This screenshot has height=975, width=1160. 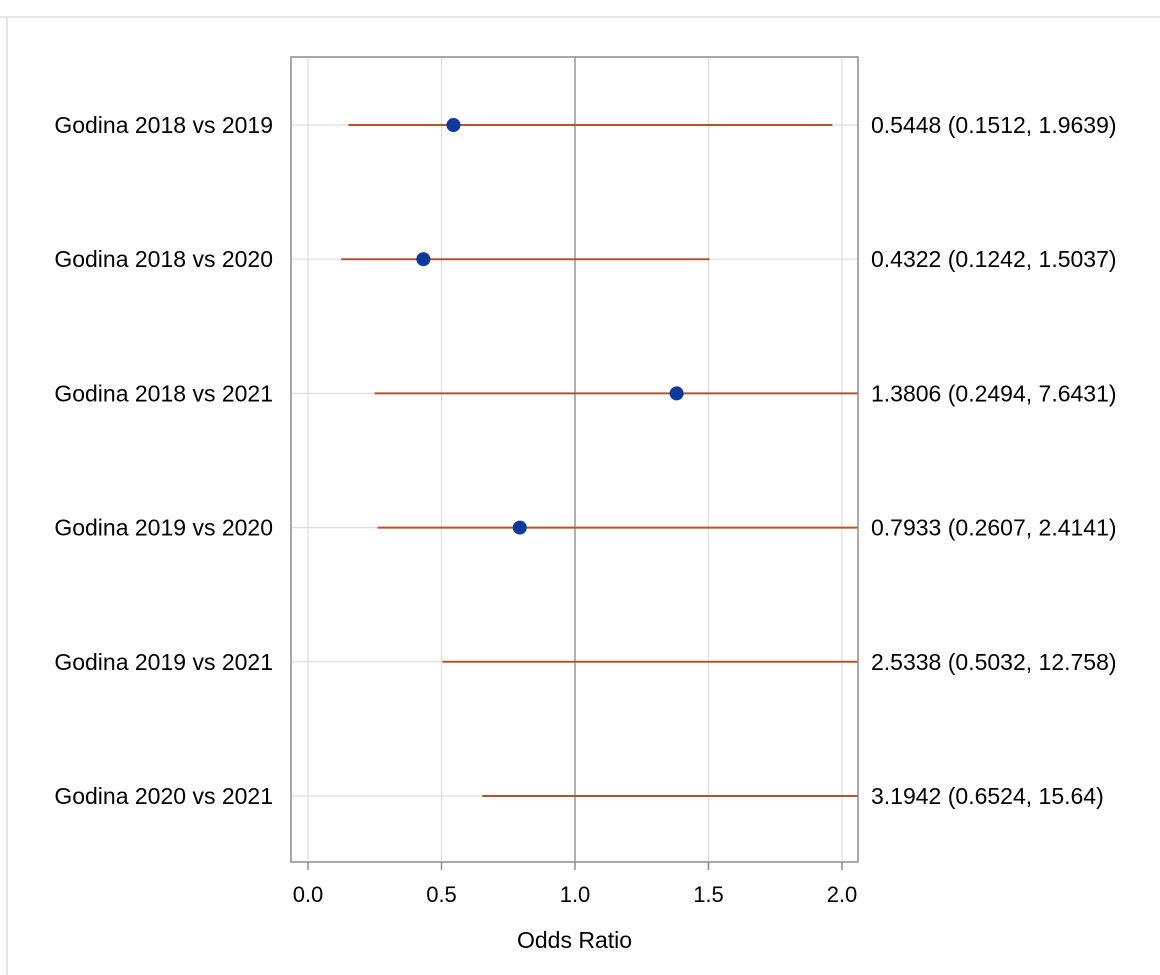 I want to click on panel-left-border, so click(x=7, y=495).